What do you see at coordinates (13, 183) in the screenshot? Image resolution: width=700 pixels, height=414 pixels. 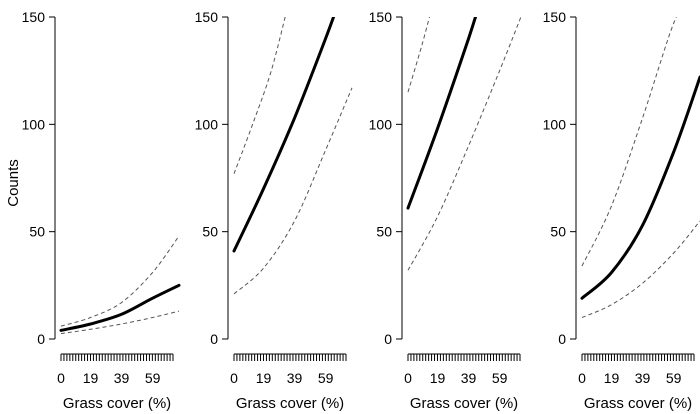 I see `y-axis-label: Counts` at bounding box center [13, 183].